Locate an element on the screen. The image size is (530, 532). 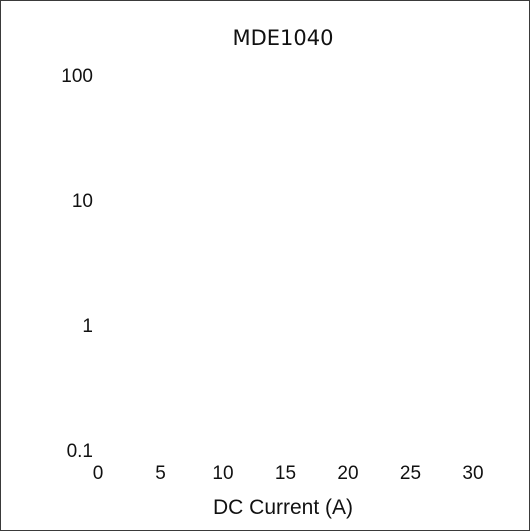
y-axis-ticks: 100 10 1 0.1 is located at coordinates (77, 264).